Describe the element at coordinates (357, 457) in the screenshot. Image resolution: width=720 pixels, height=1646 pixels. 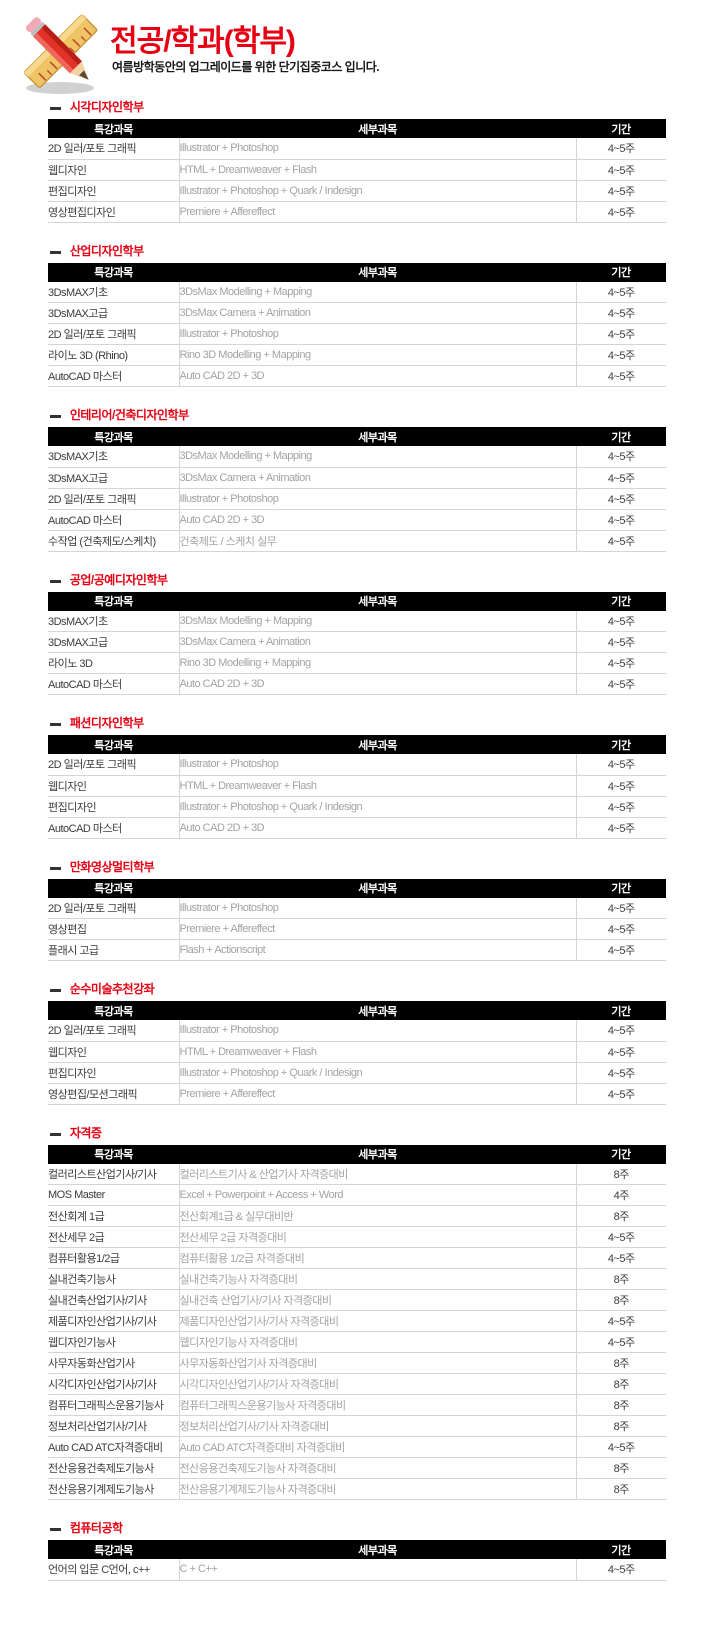
I see `table-row: 3DsMAX기초 3DsMax Modelling + Mapping 4~5주` at that location.